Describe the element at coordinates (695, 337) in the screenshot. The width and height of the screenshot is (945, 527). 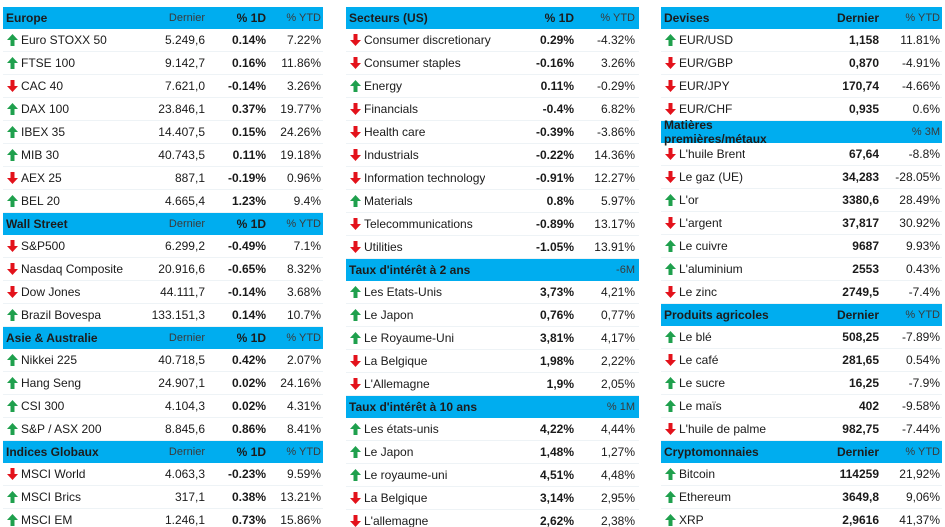
I see `row-label: Le blé` at that location.